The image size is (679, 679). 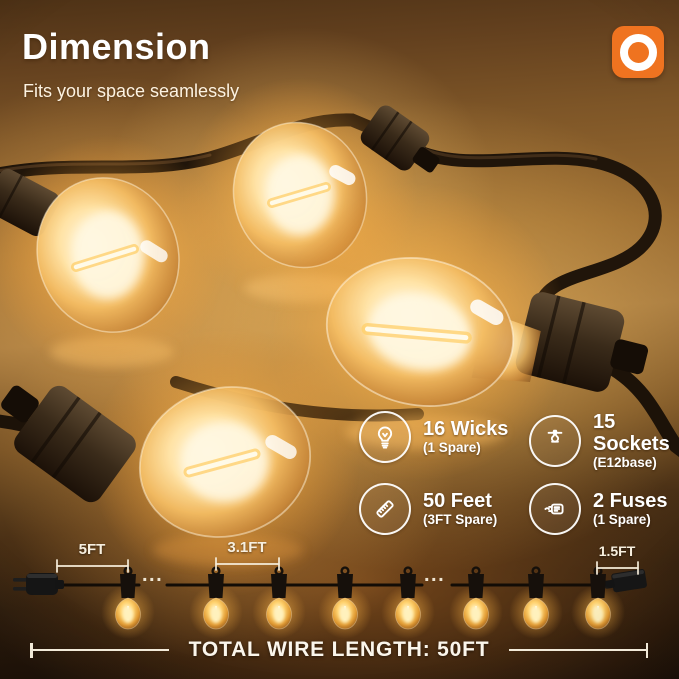 I want to click on bulb-icon, so click(x=385, y=437).